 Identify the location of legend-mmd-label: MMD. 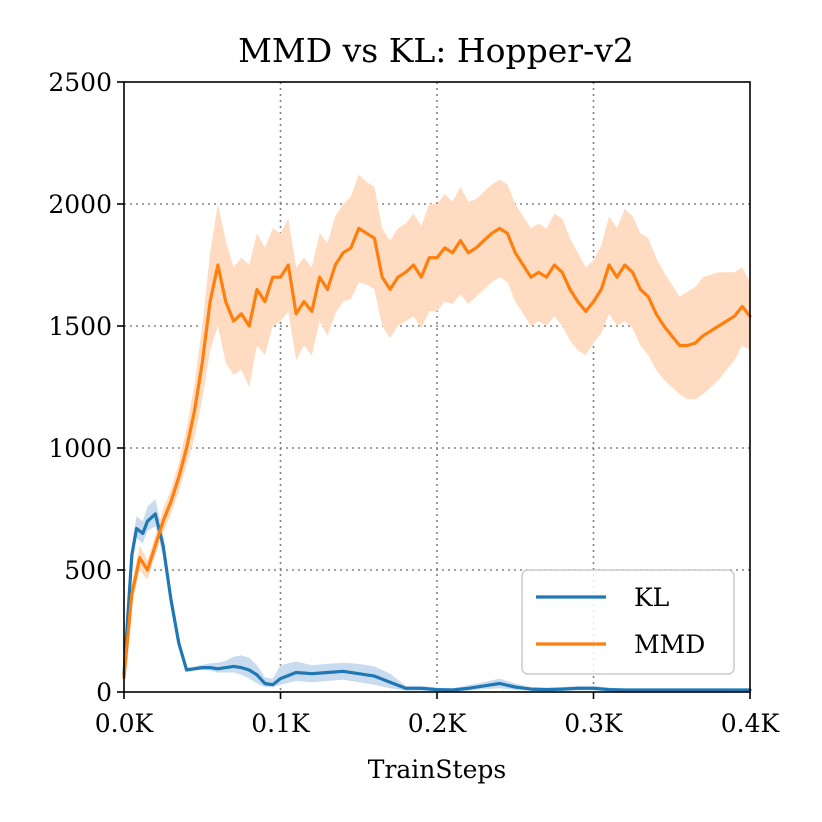
(669, 644).